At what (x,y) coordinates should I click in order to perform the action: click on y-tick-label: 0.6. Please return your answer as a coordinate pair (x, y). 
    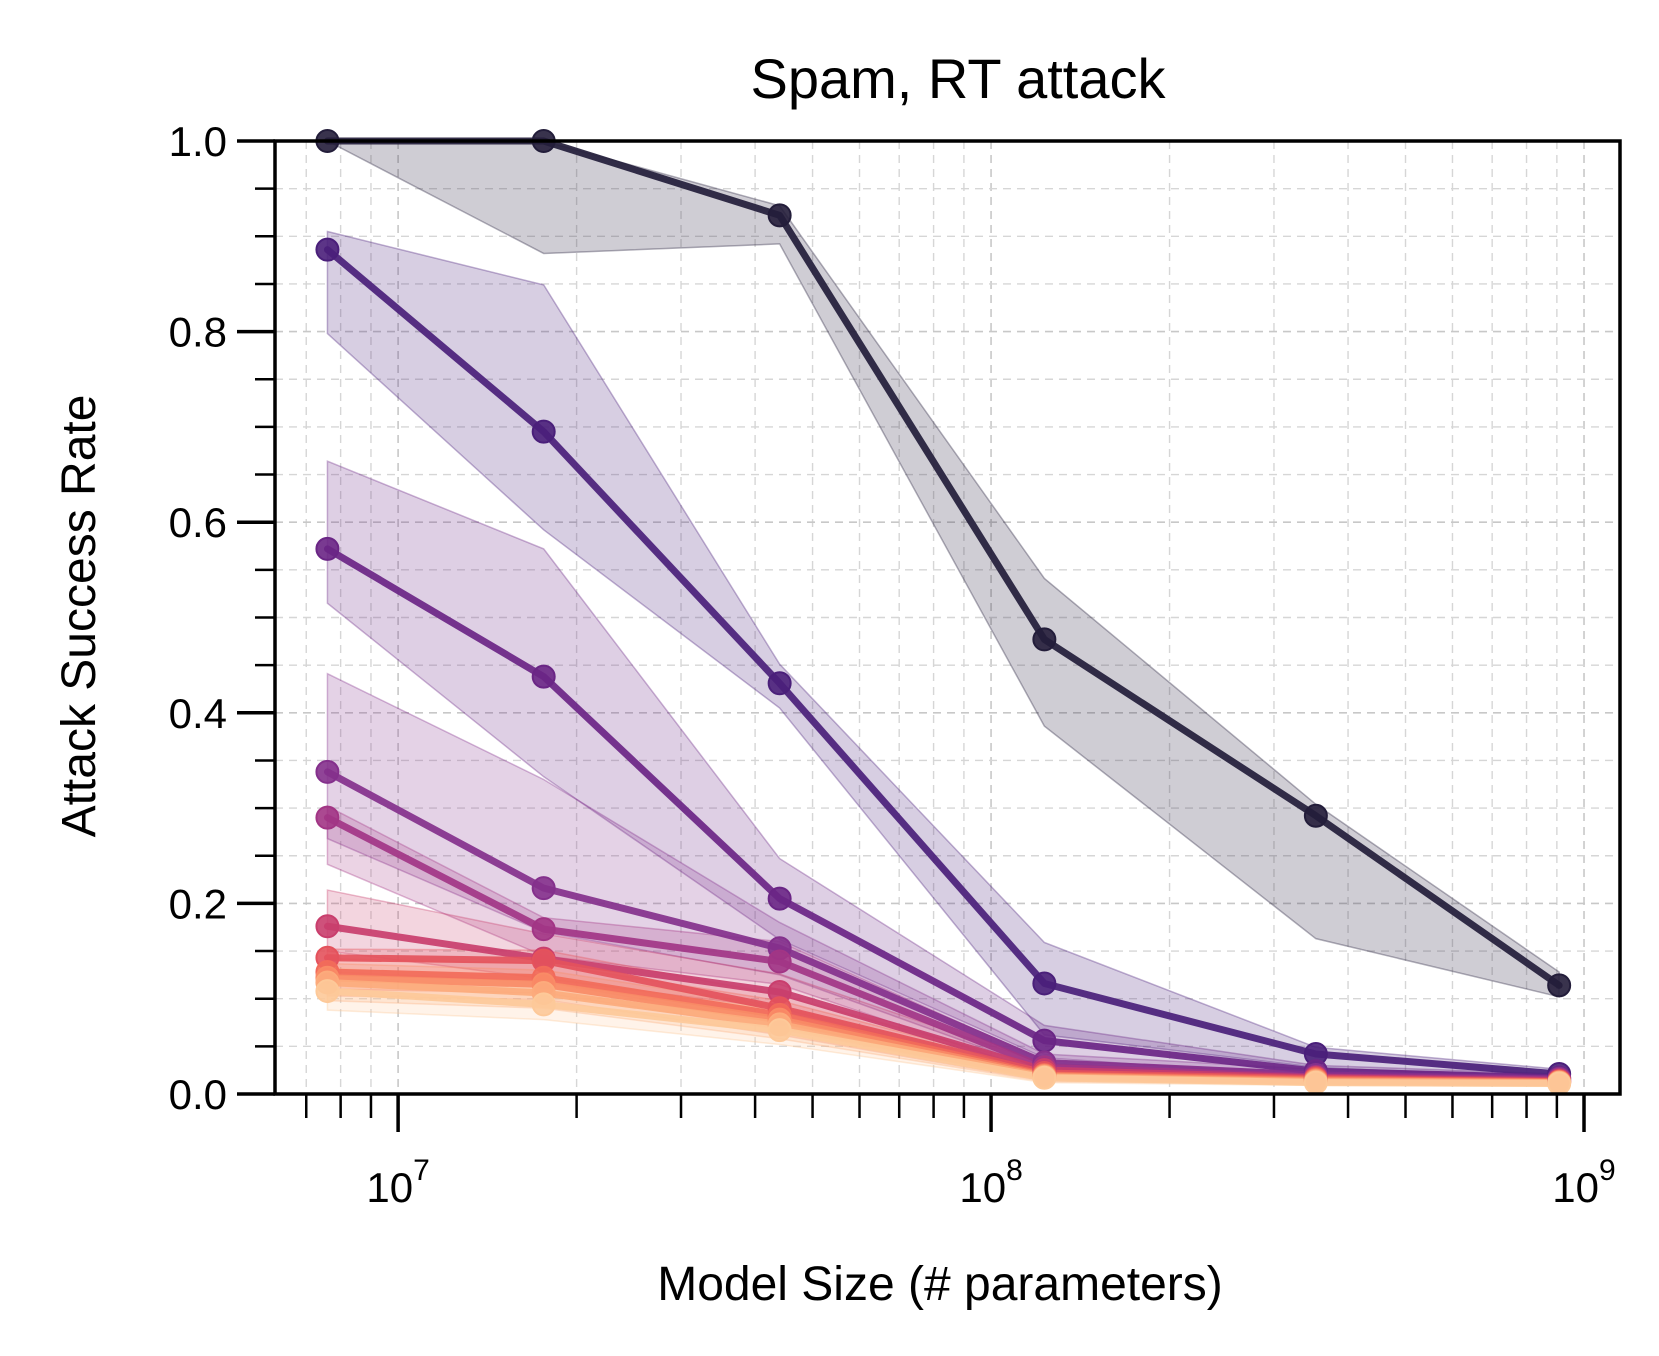
    Looking at the image, I should click on (198, 522).